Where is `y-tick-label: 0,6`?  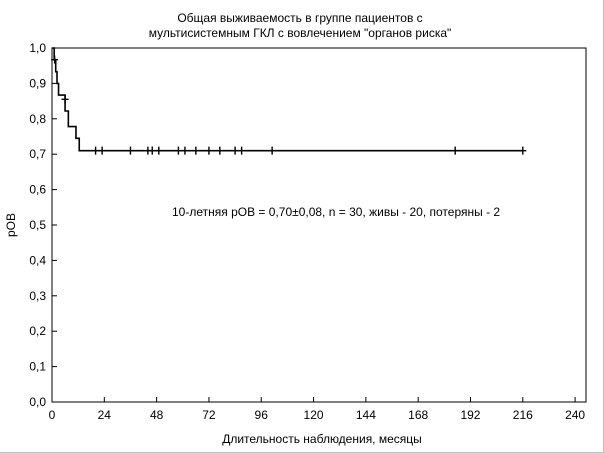 y-tick-label: 0,6 is located at coordinates (37, 190).